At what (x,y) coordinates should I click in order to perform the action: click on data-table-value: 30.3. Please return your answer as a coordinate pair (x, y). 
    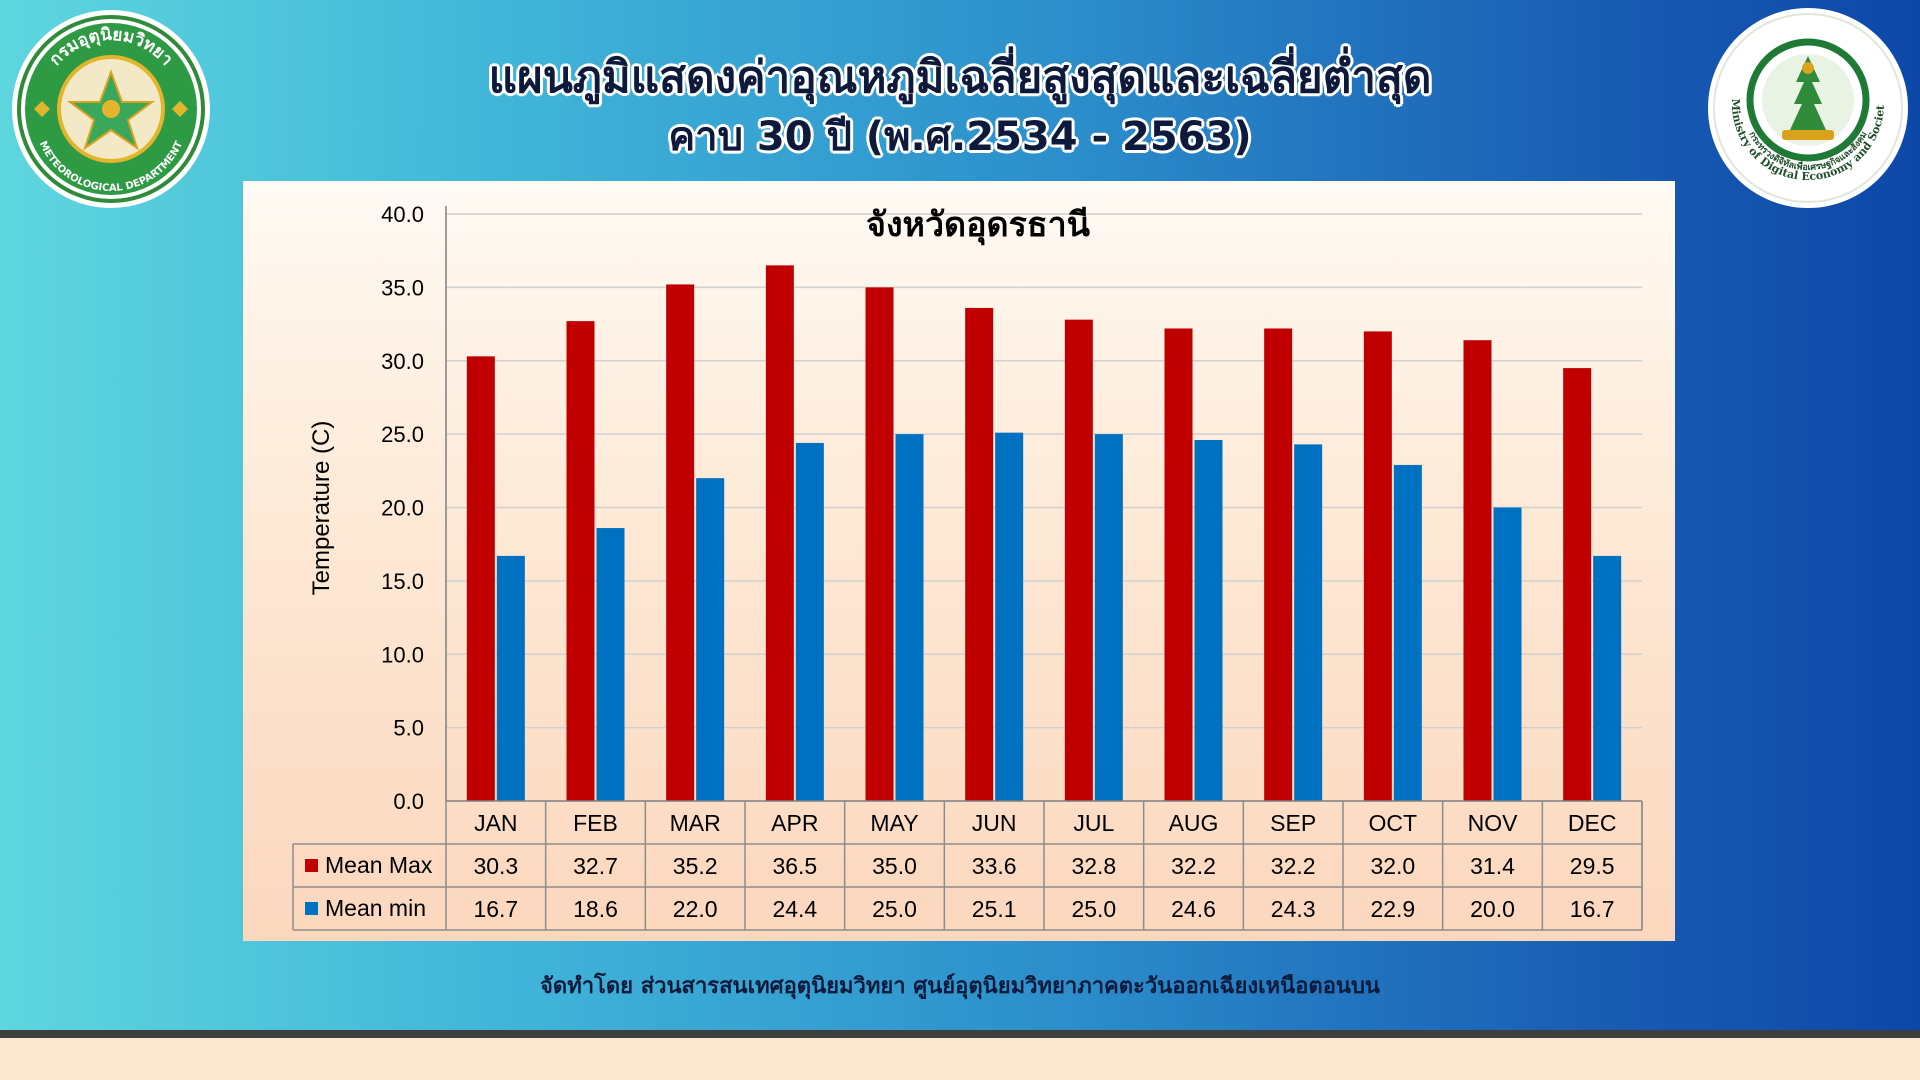
    Looking at the image, I should click on (495, 866).